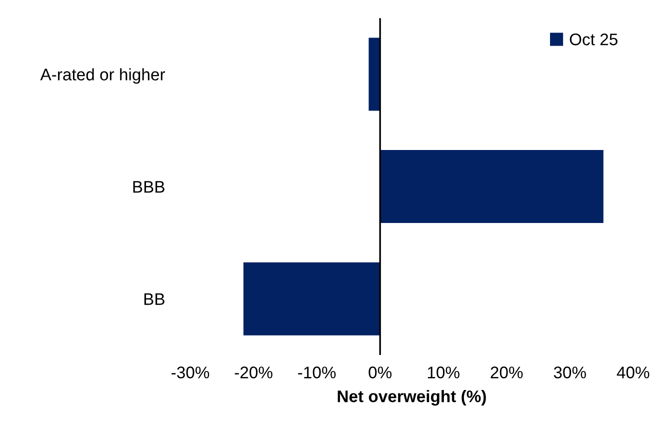 Image resolution: width=670 pixels, height=441 pixels. What do you see at coordinates (506, 372) in the screenshot?
I see `x-tick-label: 20%` at bounding box center [506, 372].